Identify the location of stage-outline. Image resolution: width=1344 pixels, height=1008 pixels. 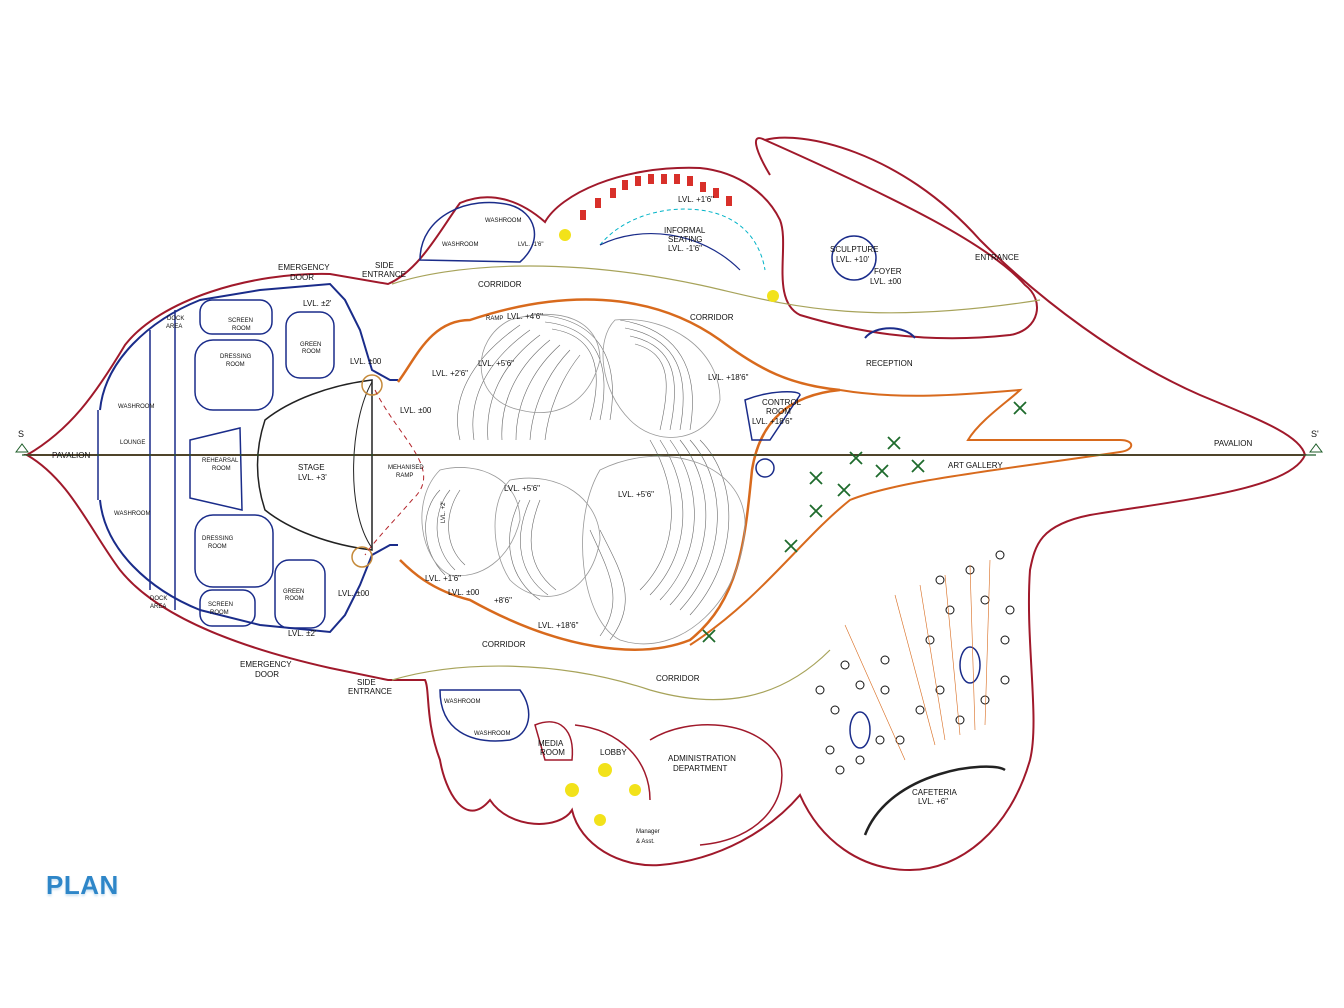
(314, 465).